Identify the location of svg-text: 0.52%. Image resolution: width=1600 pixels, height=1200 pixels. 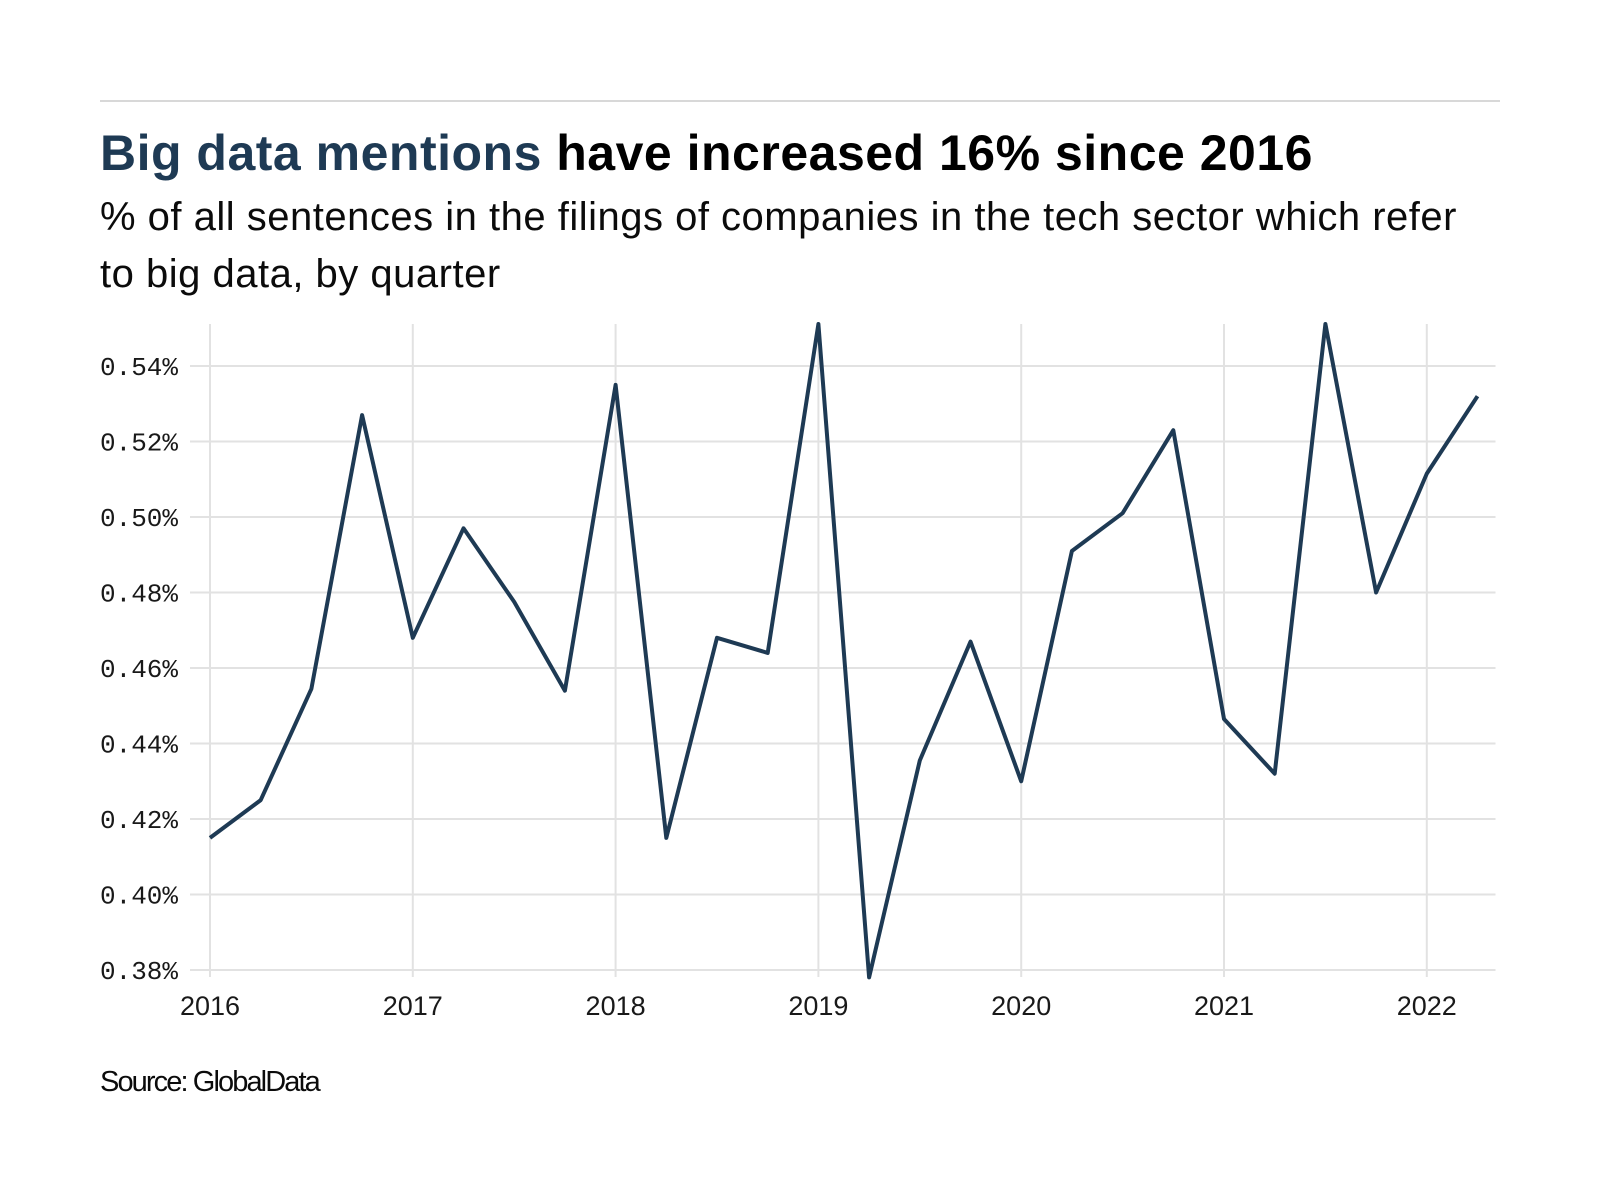
(139, 444).